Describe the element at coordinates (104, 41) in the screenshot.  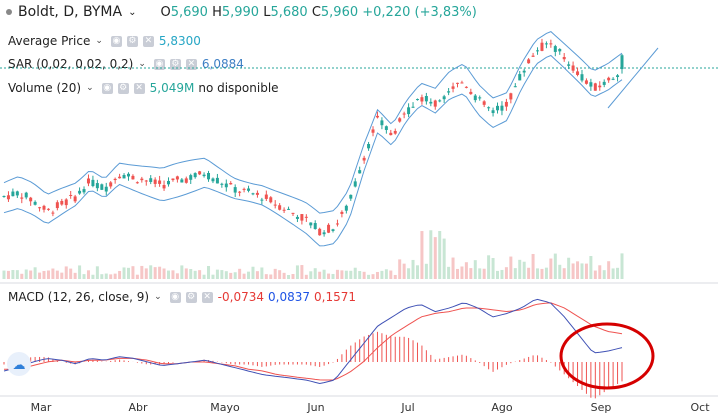
I see `avg-price-legend: Average Price ⌄ ◉ ⚙ ✕ 5,8300` at that location.